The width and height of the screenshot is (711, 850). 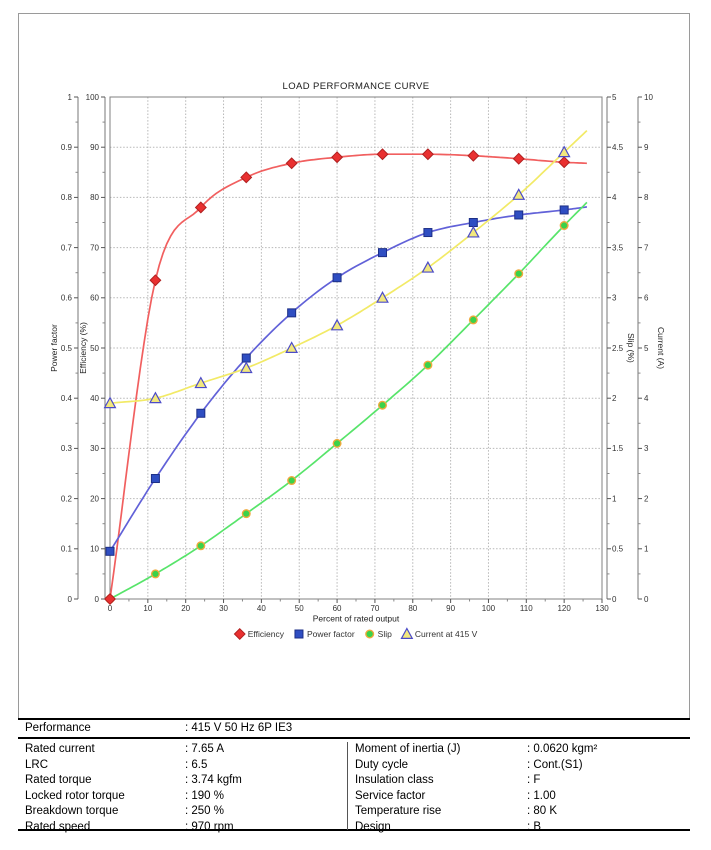 What do you see at coordinates (555, 764) in the screenshot?
I see `spec-value: : Cont.(S1)` at bounding box center [555, 764].